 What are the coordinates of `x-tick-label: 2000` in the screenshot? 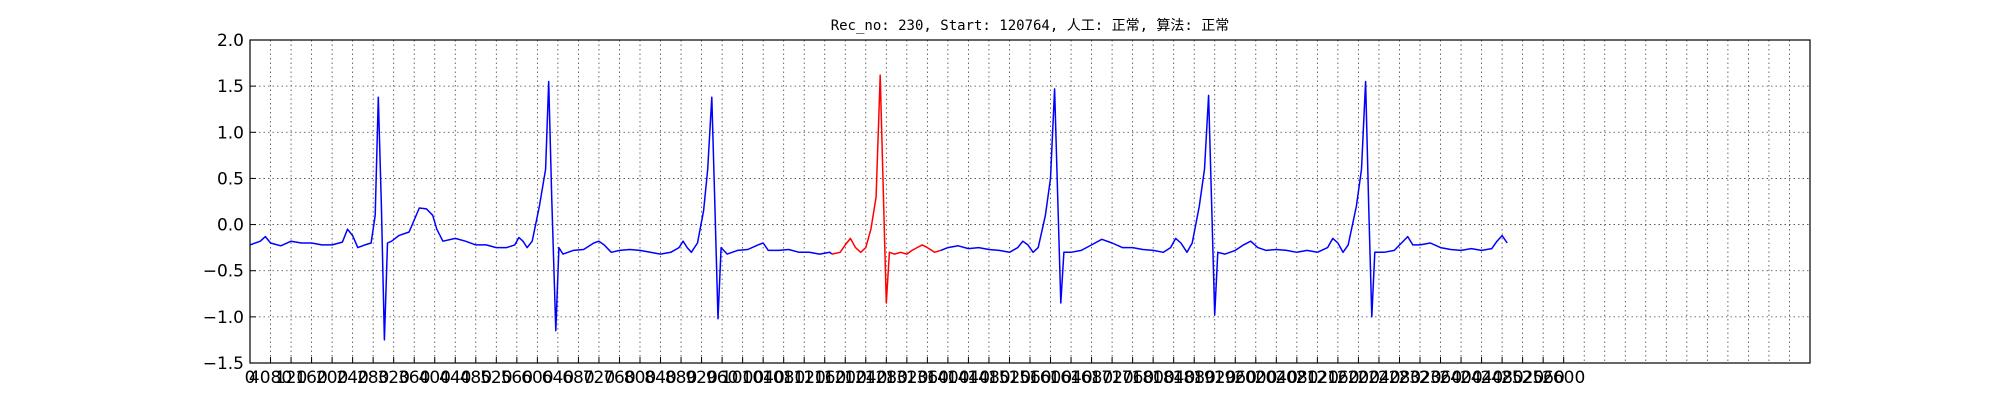 It's located at (1255, 378).